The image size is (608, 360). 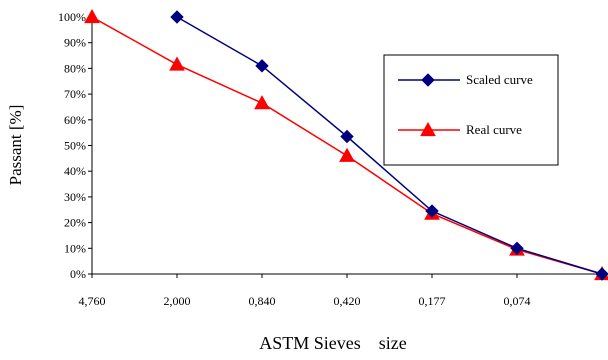 I want to click on legend-box, so click(x=471, y=110).